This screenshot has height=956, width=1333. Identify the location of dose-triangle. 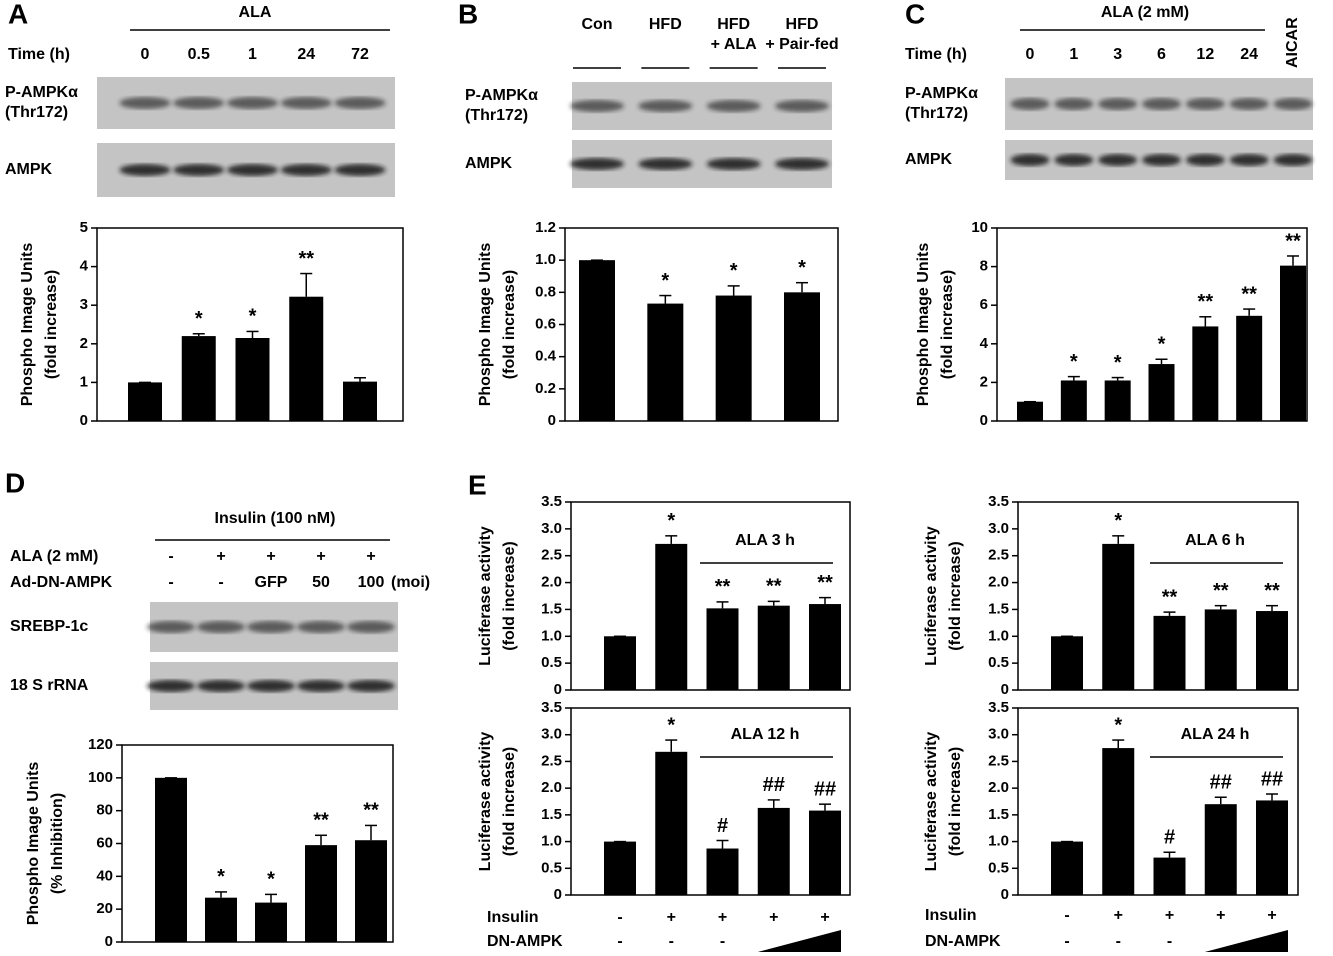
(799, 941).